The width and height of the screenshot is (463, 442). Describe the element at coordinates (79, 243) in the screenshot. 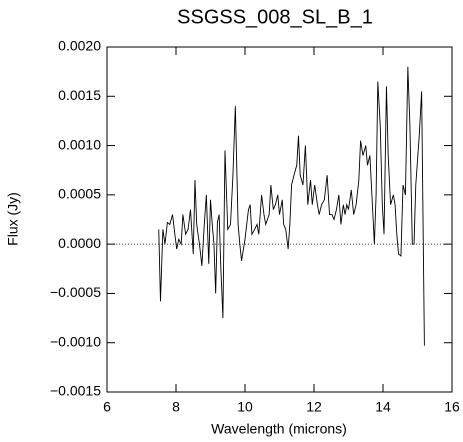

I see `y-tick-label: 0.0000` at that location.